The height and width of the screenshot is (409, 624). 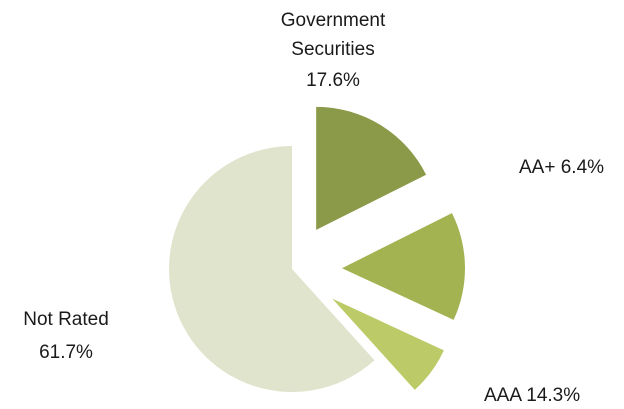 What do you see at coordinates (333, 80) in the screenshot?
I see `label-government-securities-value: 17.6%` at bounding box center [333, 80].